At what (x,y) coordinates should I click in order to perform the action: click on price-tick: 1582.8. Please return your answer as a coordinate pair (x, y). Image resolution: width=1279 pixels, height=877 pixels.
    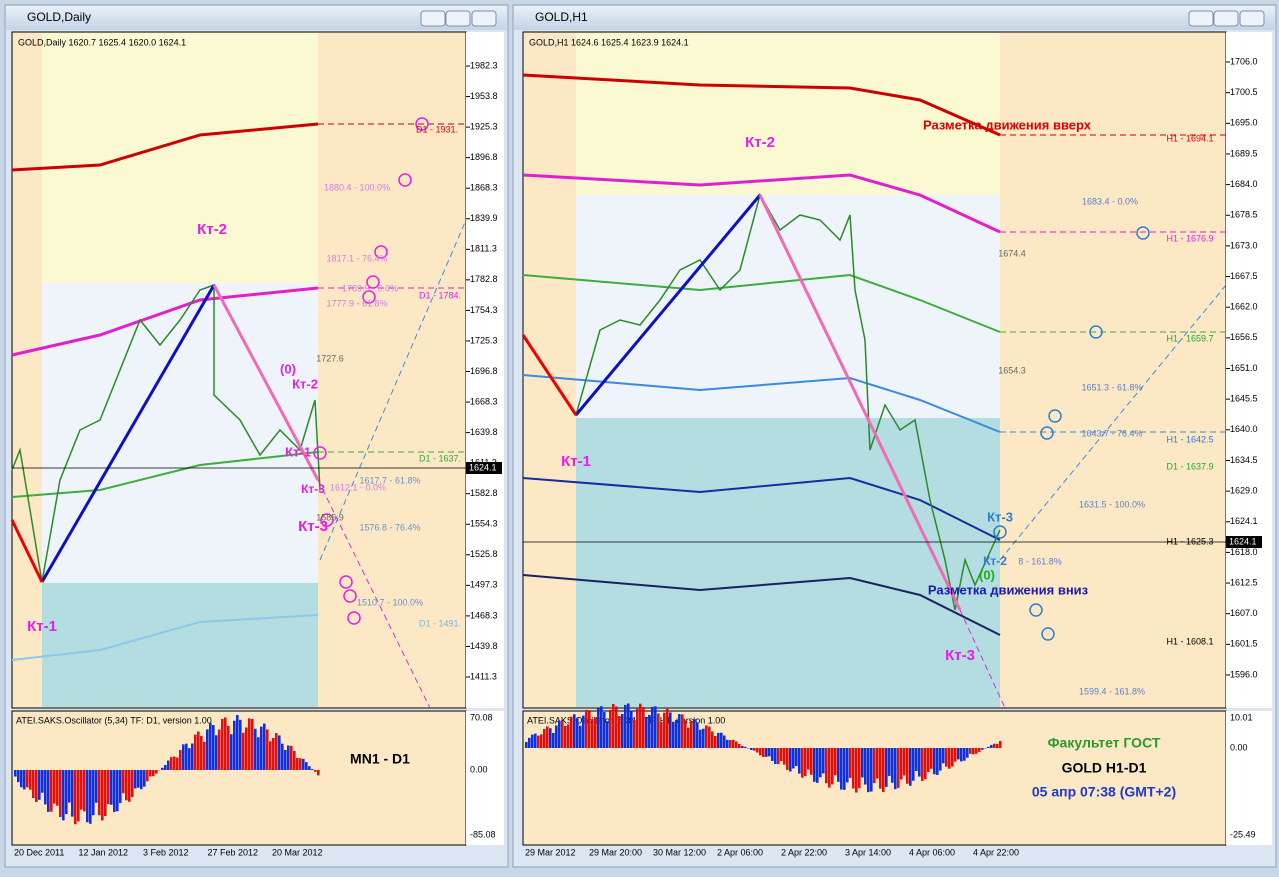
    Looking at the image, I should click on (484, 493).